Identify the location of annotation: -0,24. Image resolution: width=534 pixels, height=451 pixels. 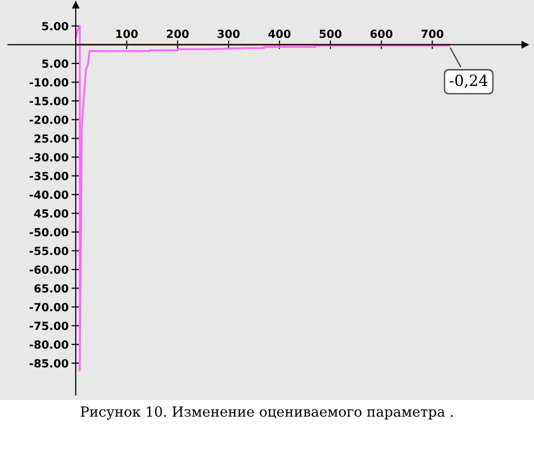
(469, 81).